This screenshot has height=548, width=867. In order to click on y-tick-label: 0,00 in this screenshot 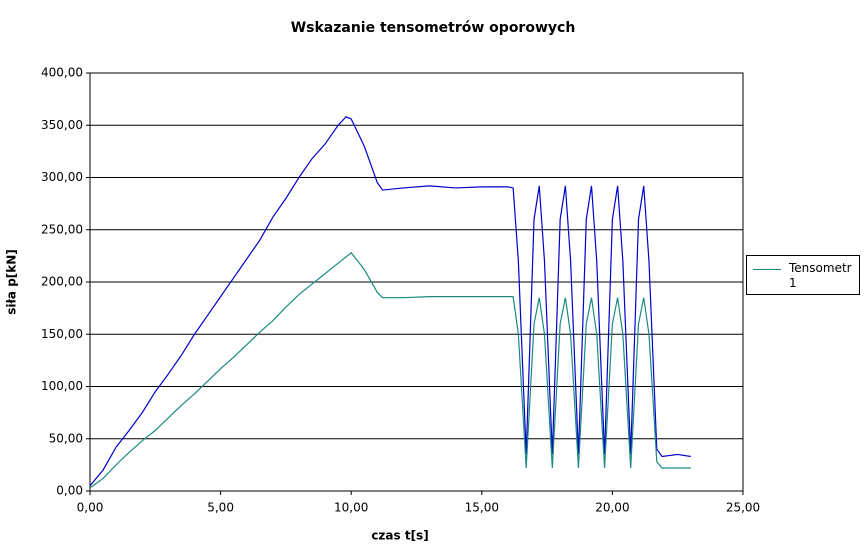, I will do `click(69, 491)`.